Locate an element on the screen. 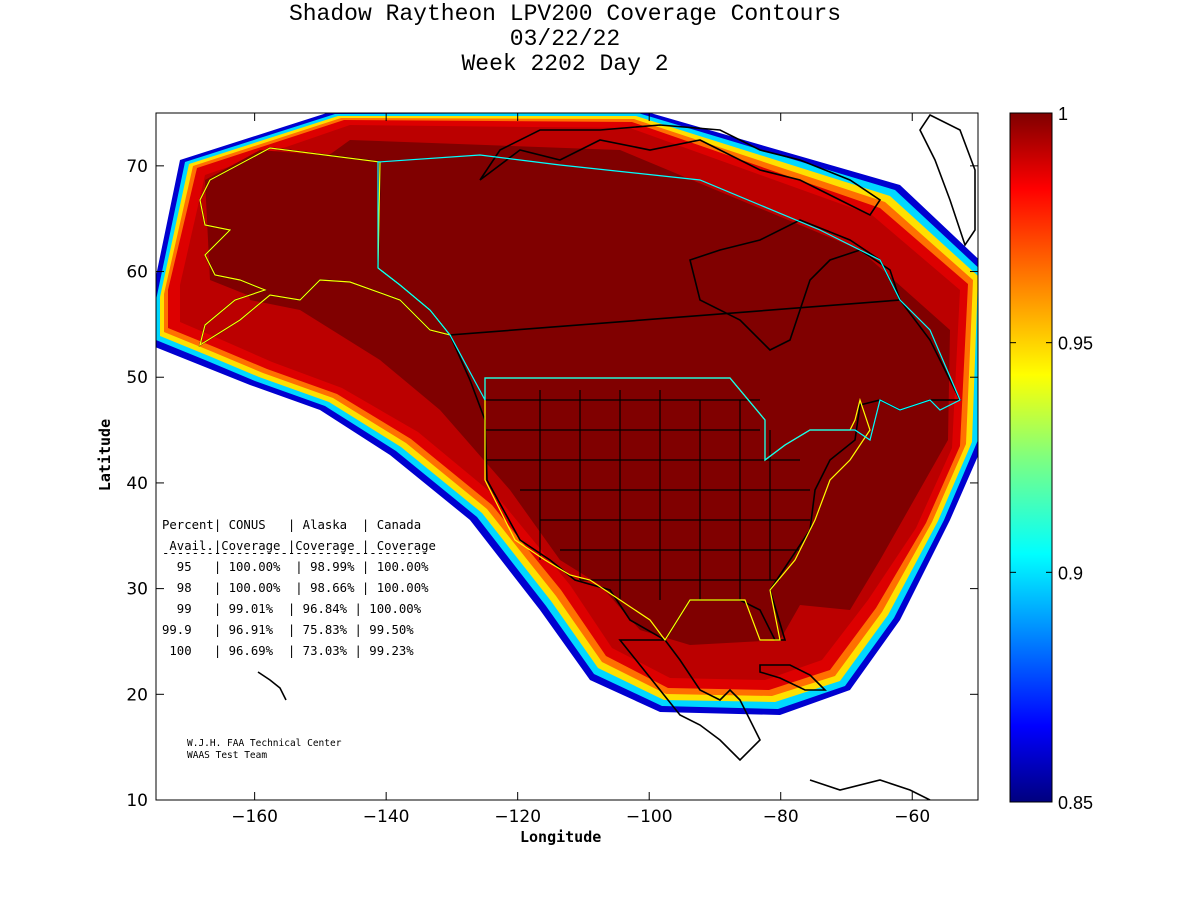 The width and height of the screenshot is (1200, 900). colorbar-tick-label: 0.95 is located at coordinates (1075, 344).